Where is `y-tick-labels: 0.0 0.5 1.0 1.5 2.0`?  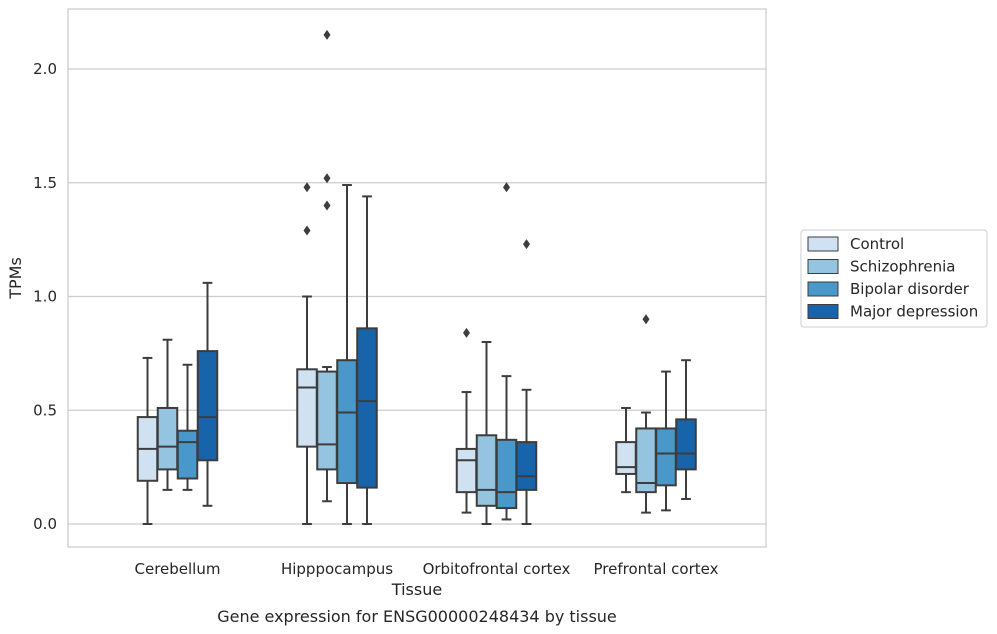
y-tick-labels: 0.0 0.5 1.0 1.5 2.0 is located at coordinates (45, 296).